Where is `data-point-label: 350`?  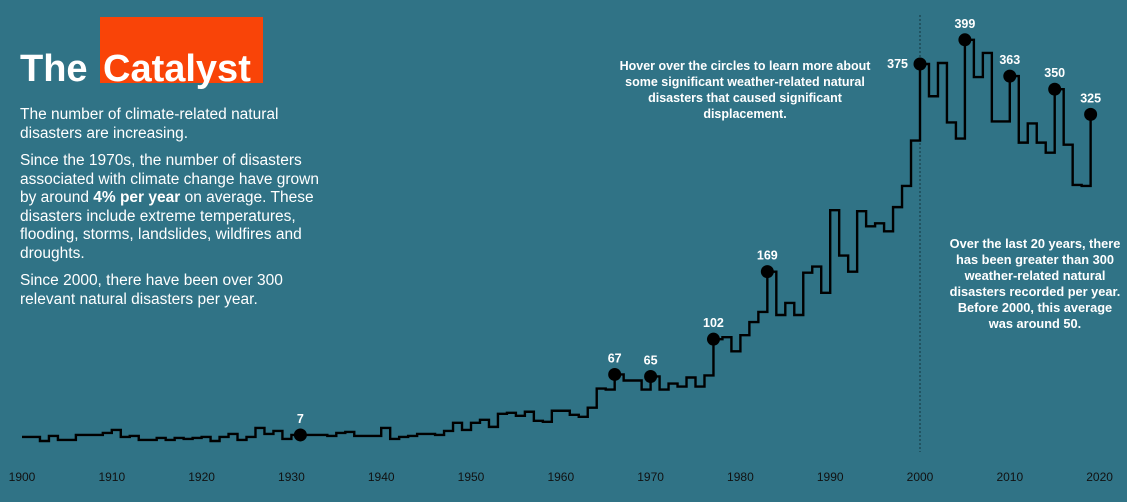 data-point-label: 350 is located at coordinates (1054, 73).